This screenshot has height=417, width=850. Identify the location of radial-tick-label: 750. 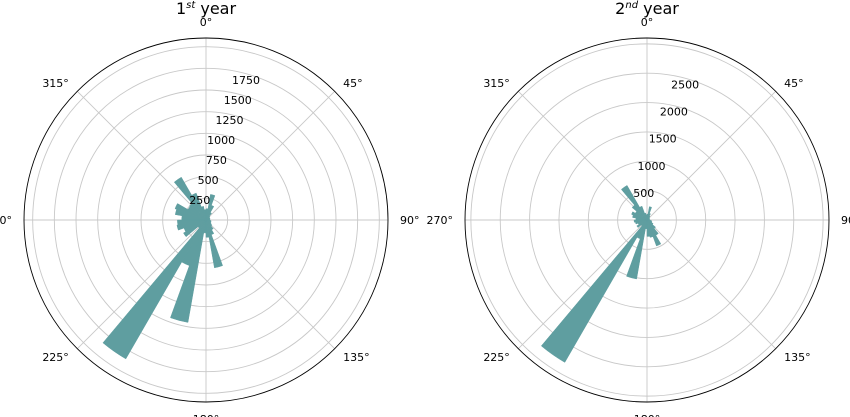
(216, 160).